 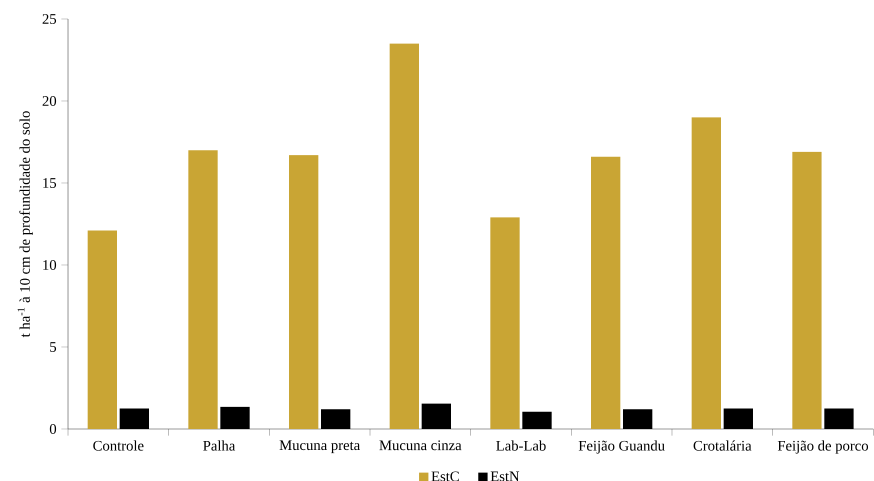 What do you see at coordinates (445, 476) in the screenshot?
I see `legend-label: EstC` at bounding box center [445, 476].